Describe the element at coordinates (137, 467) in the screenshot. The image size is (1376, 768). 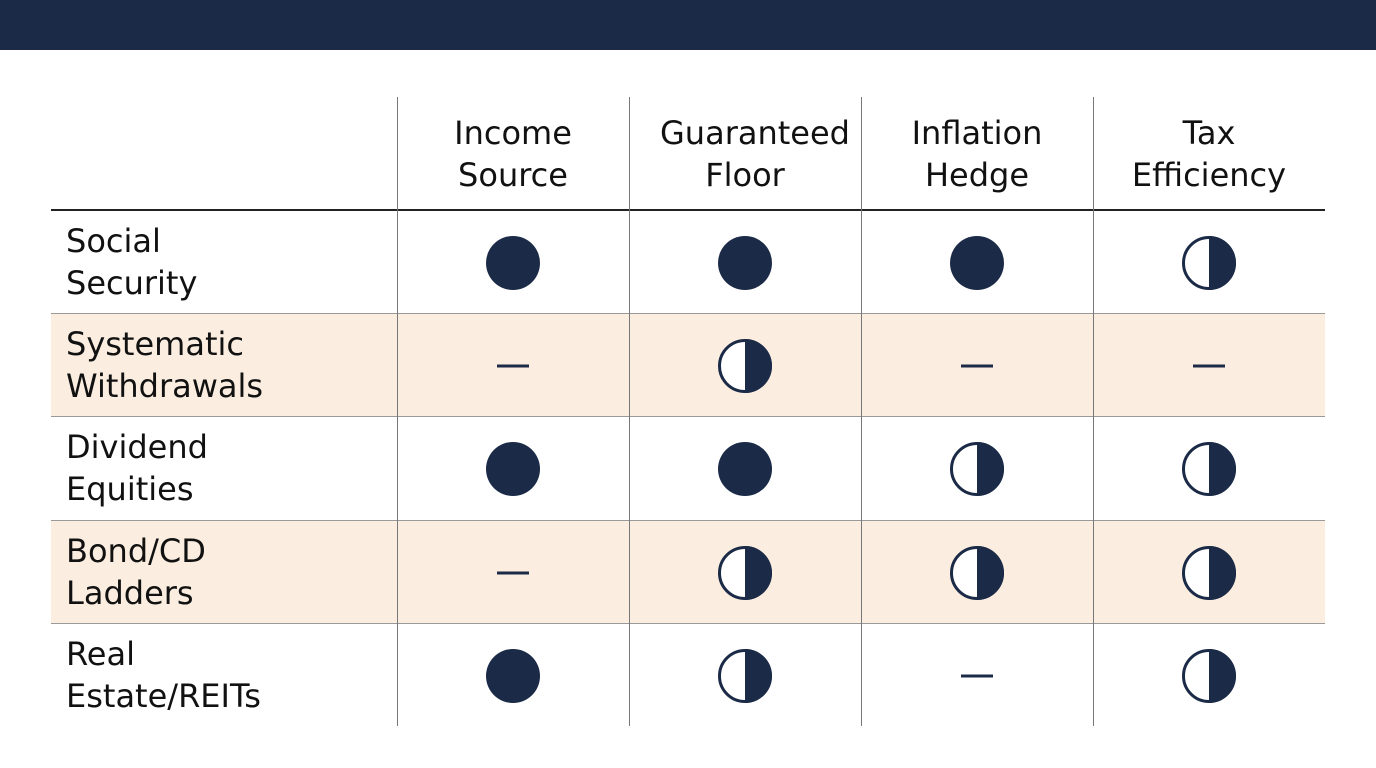
I see `cell-text: Dividend Equities` at that location.